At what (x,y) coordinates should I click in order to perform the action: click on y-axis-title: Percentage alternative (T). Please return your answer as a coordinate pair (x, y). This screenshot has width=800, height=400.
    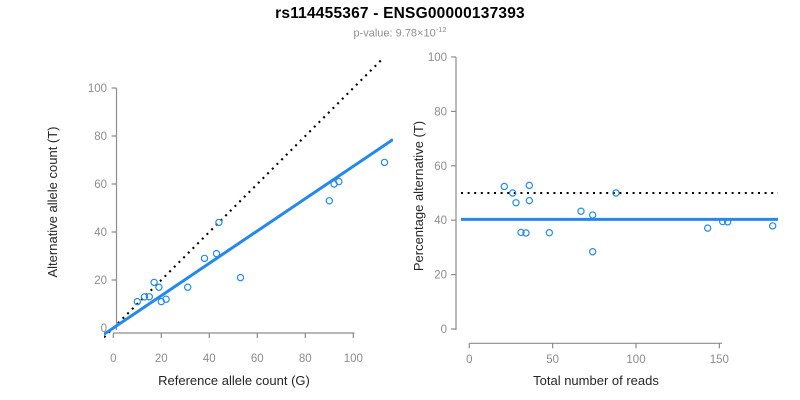
    Looking at the image, I should click on (418, 196).